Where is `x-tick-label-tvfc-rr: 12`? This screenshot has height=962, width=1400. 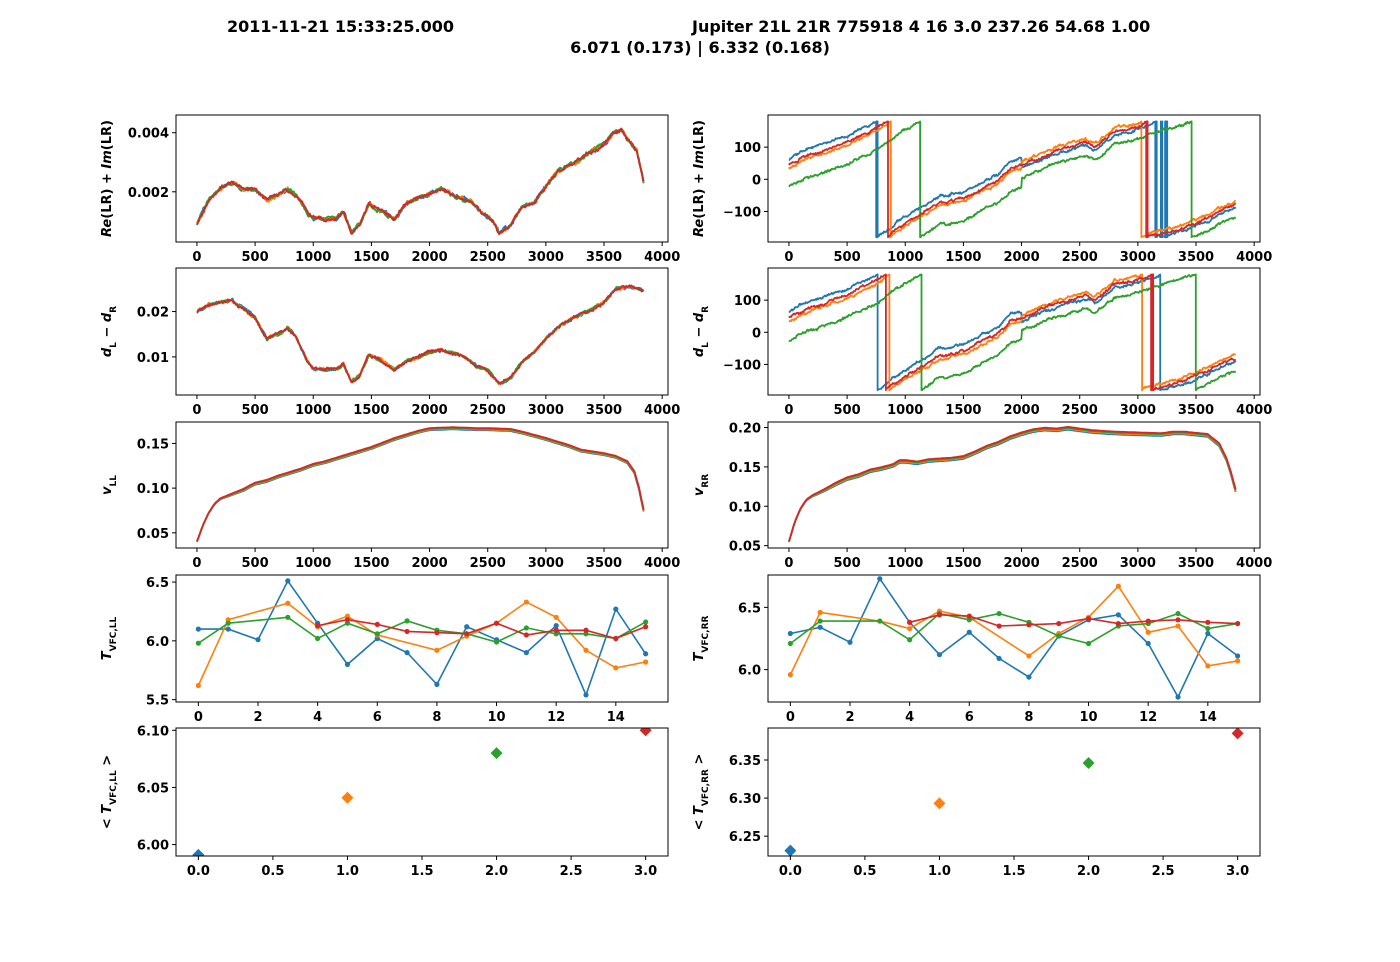
x-tick-label-tvfc-rr: 12 is located at coordinates (1148, 717).